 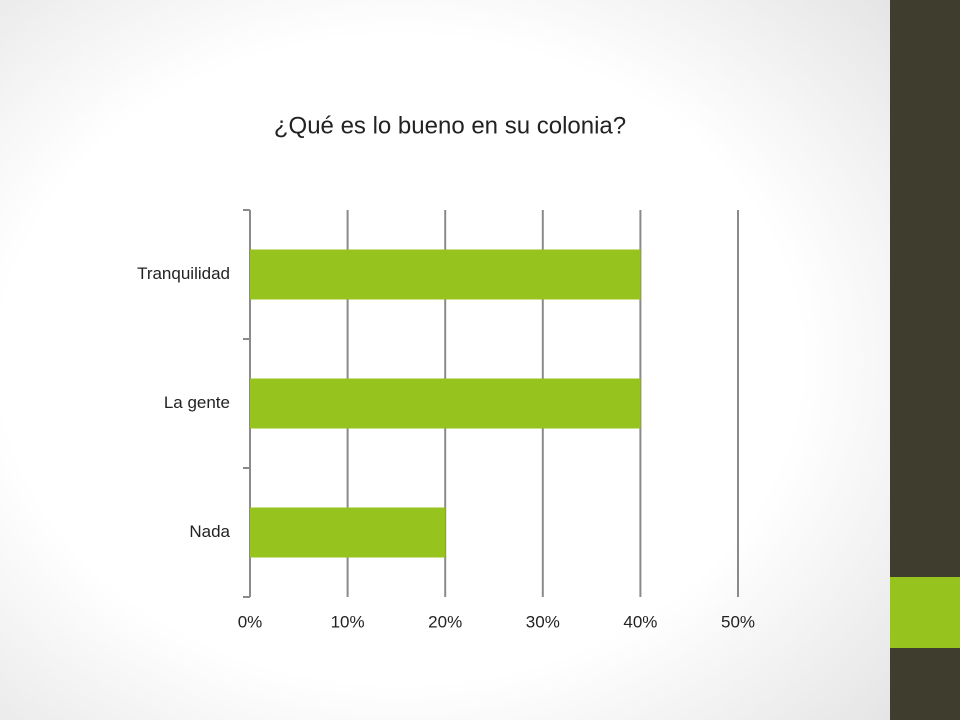 I want to click on y-tick-label: Nada, so click(x=209, y=531).